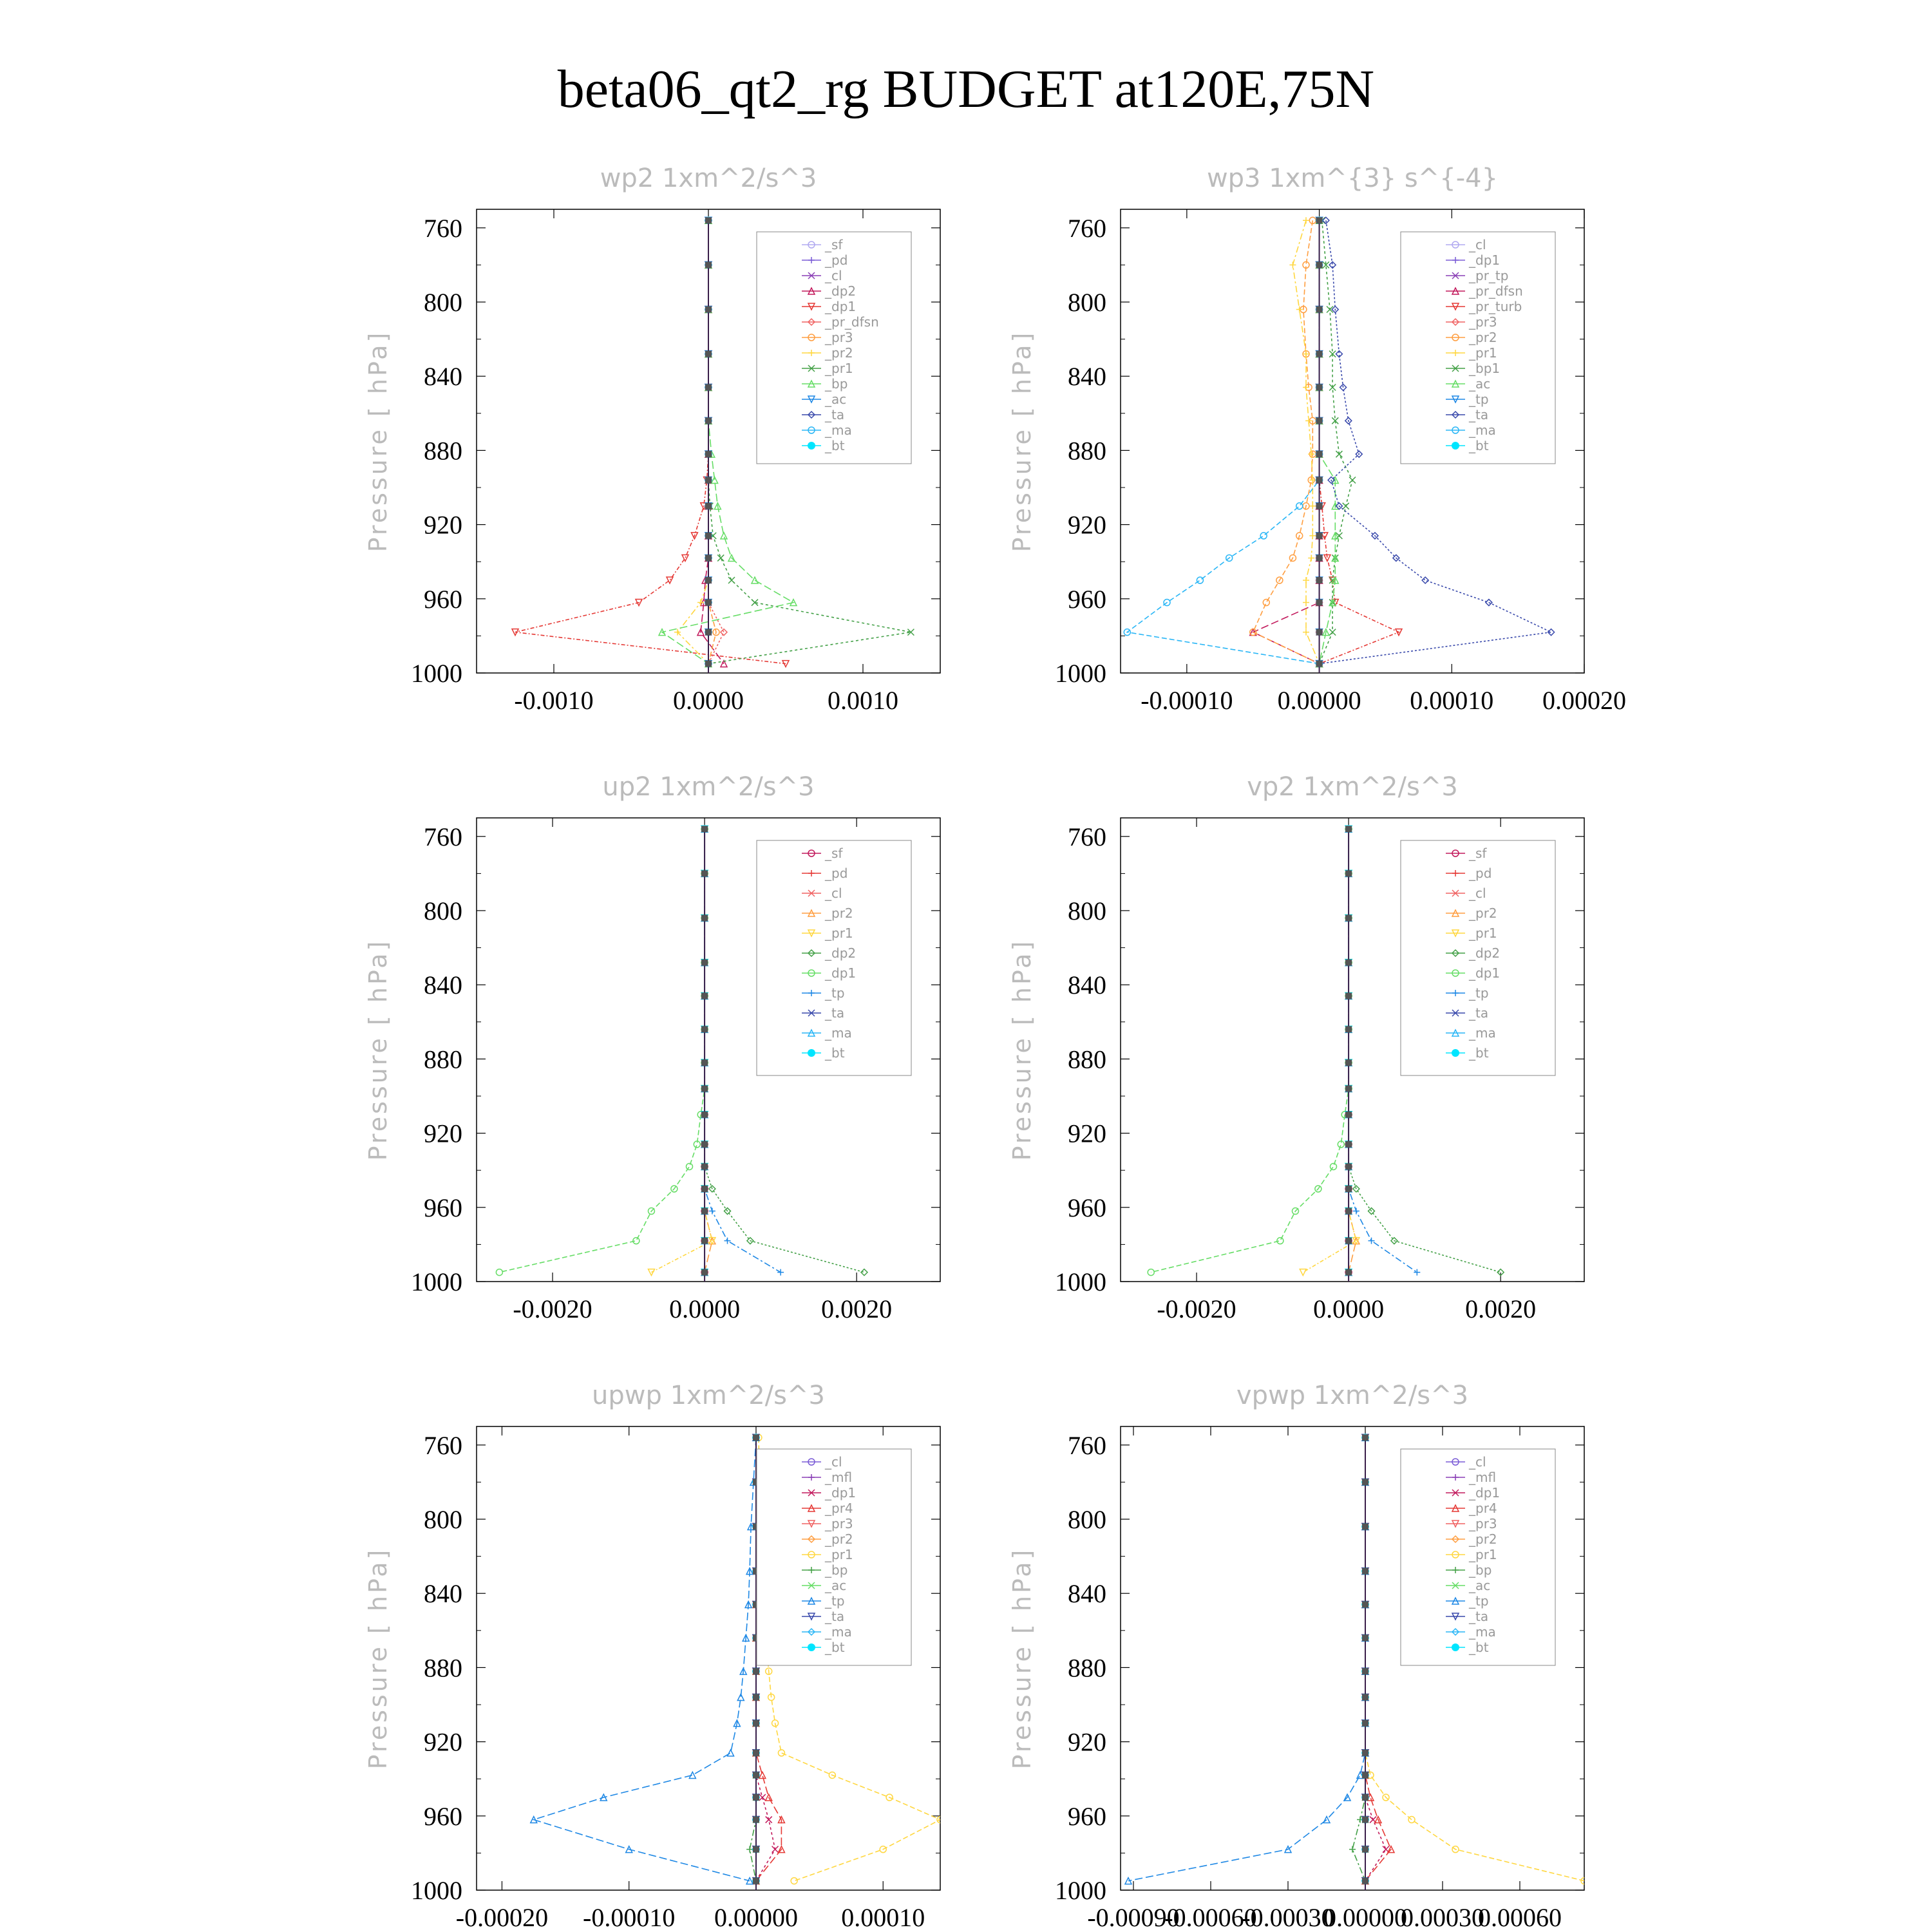 This screenshot has width=1932, height=1932. Describe the element at coordinates (836, 384) in the screenshot. I see `legend-label: _bp` at that location.